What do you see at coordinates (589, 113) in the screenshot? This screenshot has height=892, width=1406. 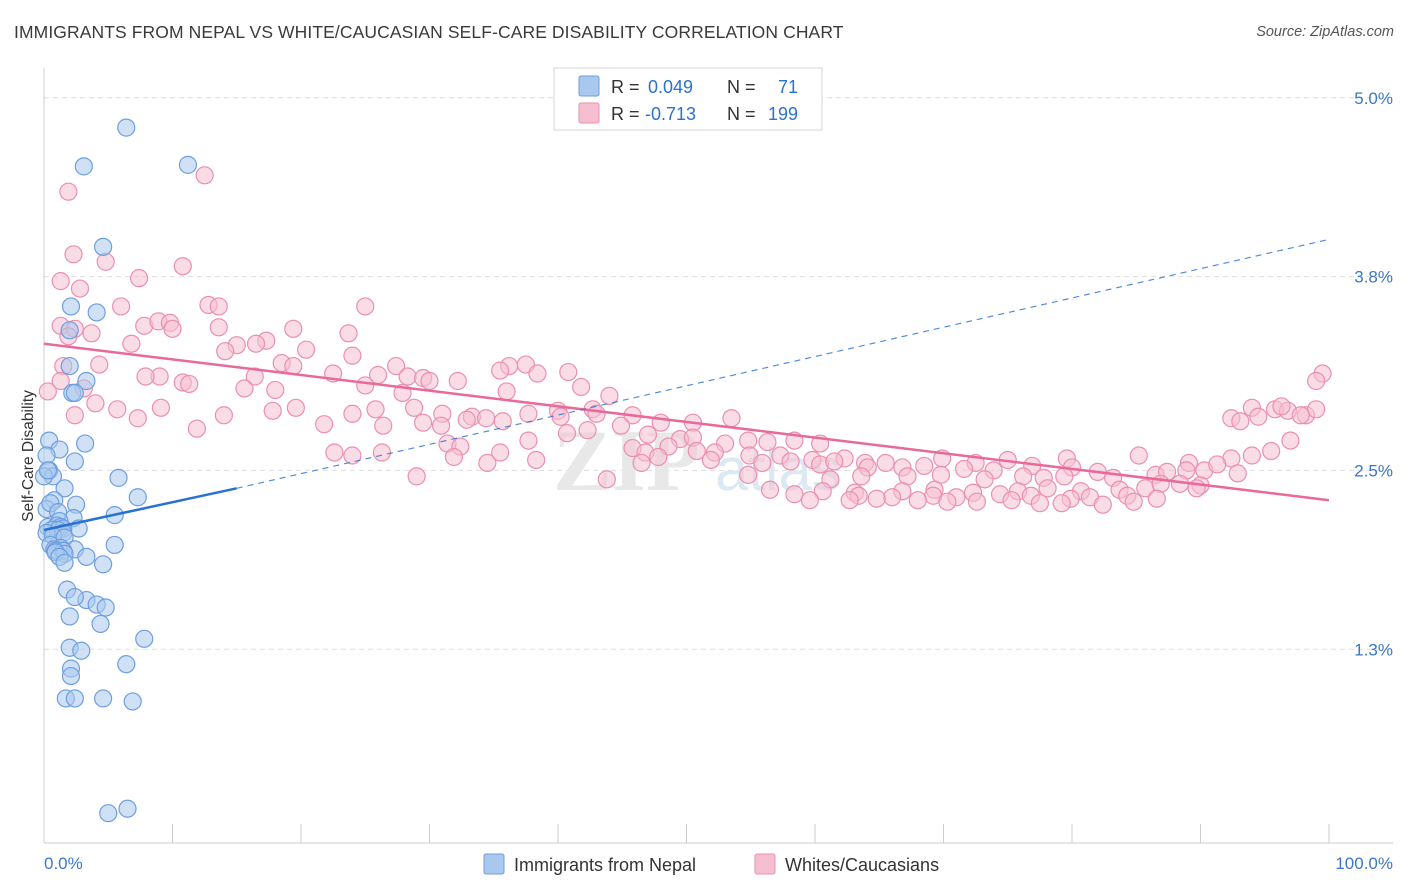 I see `legend-swatch-whites` at bounding box center [589, 113].